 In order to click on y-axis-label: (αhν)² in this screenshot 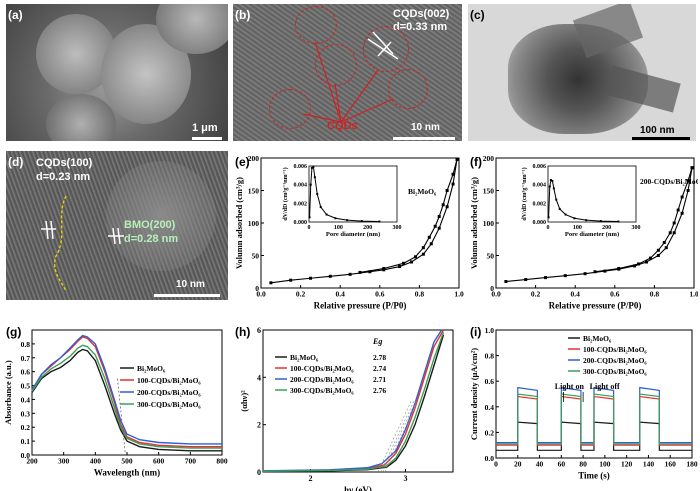, I will do `click(244, 401)`.